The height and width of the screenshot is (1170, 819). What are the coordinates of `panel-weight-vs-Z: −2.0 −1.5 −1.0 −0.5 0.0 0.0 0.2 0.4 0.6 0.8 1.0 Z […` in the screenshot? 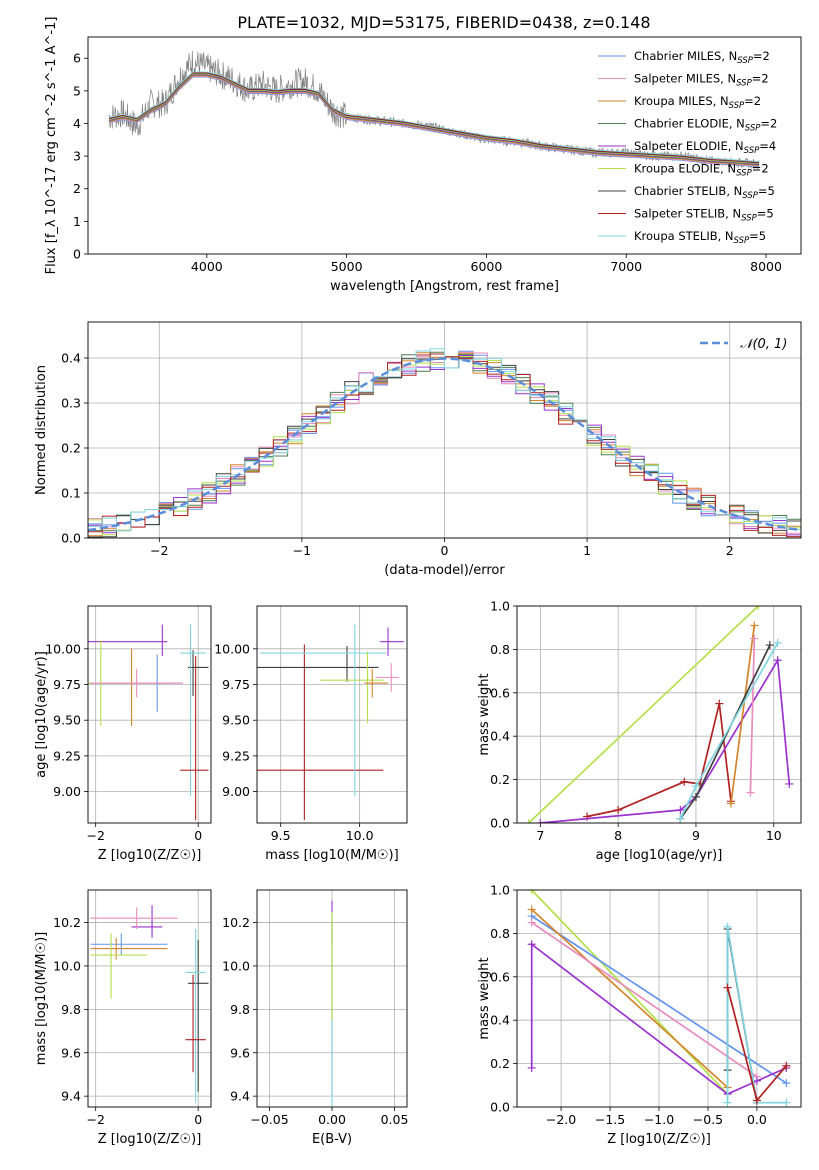 It's located at (639, 1015).